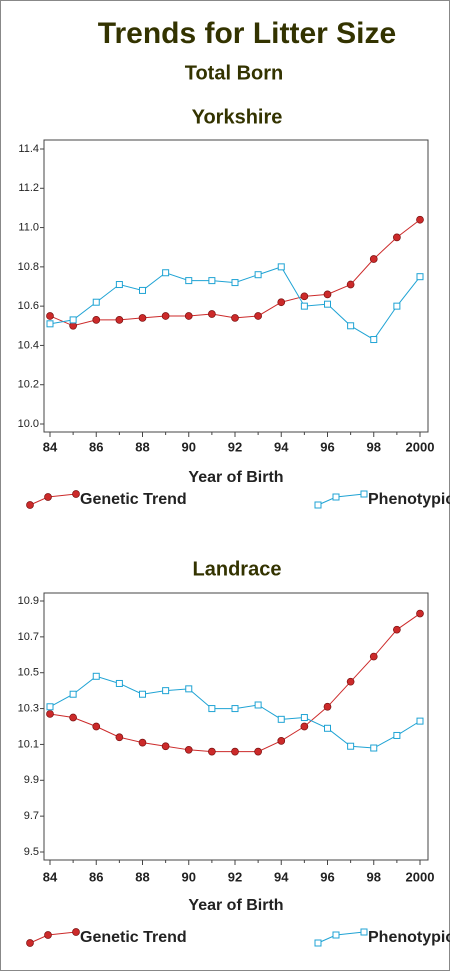 This screenshot has height=971, width=450. I want to click on y-tick-label: 10.6, so click(28, 306).